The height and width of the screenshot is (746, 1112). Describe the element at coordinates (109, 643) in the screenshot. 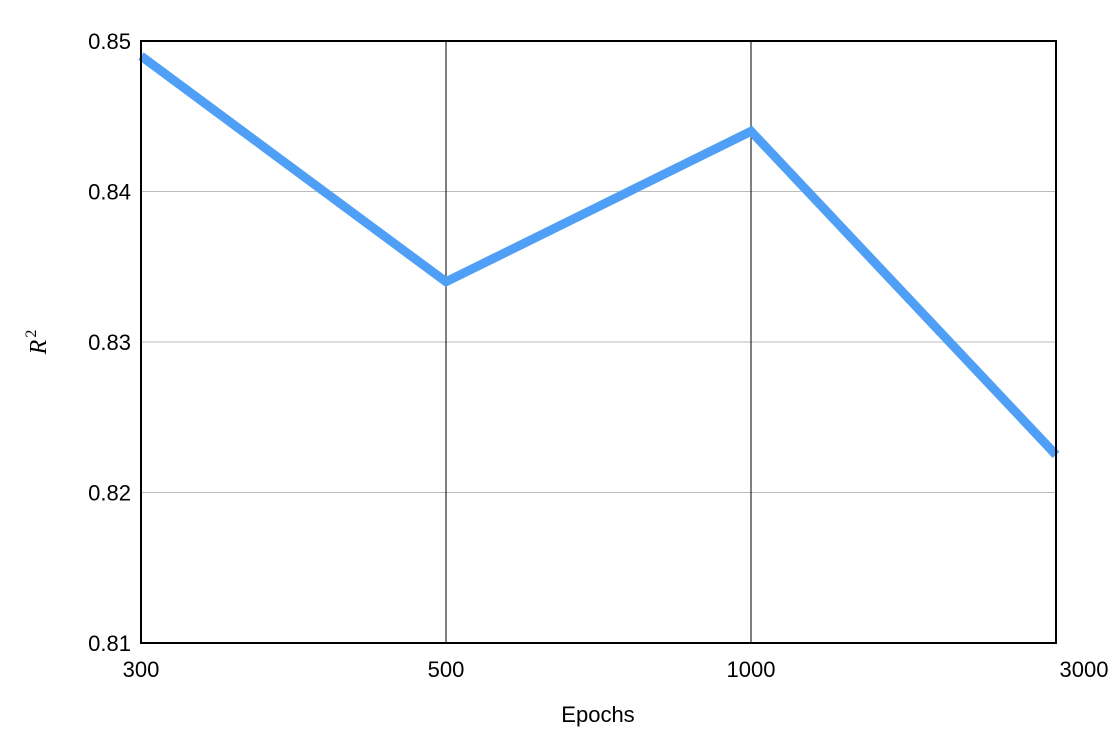

I see `y-tick-label-0: 0.81` at that location.